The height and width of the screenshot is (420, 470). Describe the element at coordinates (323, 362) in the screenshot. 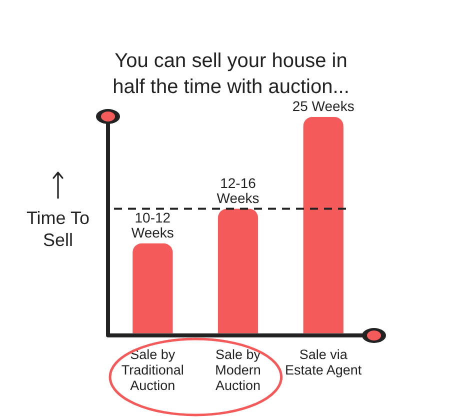

I see `x-tick-label: Sale via Estate Agent` at that location.